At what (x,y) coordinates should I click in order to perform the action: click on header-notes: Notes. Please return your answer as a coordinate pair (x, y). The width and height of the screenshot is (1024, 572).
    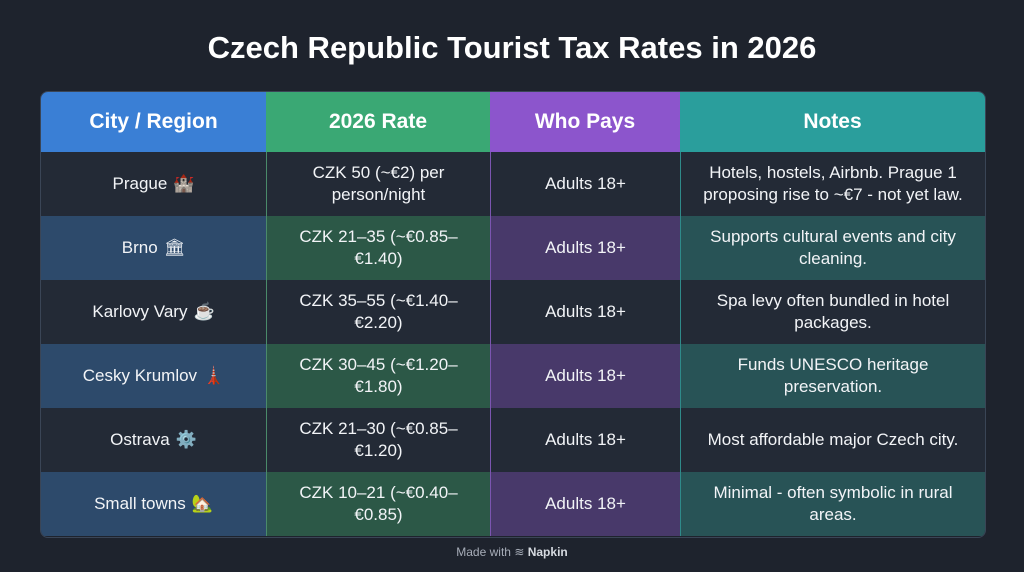
    Looking at the image, I should click on (832, 122).